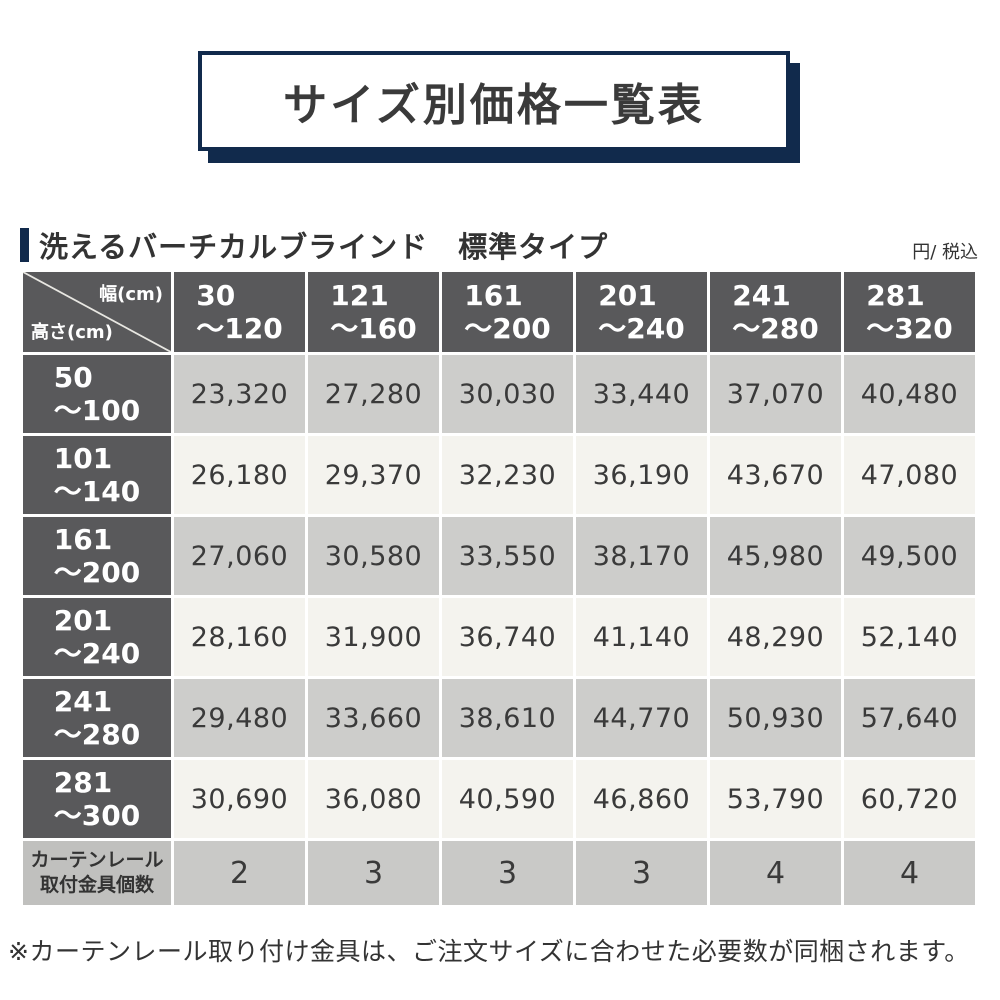 The height and width of the screenshot is (1000, 1000). Describe the element at coordinates (775, 799) in the screenshot. I see `price-cell: 53,790` at that location.